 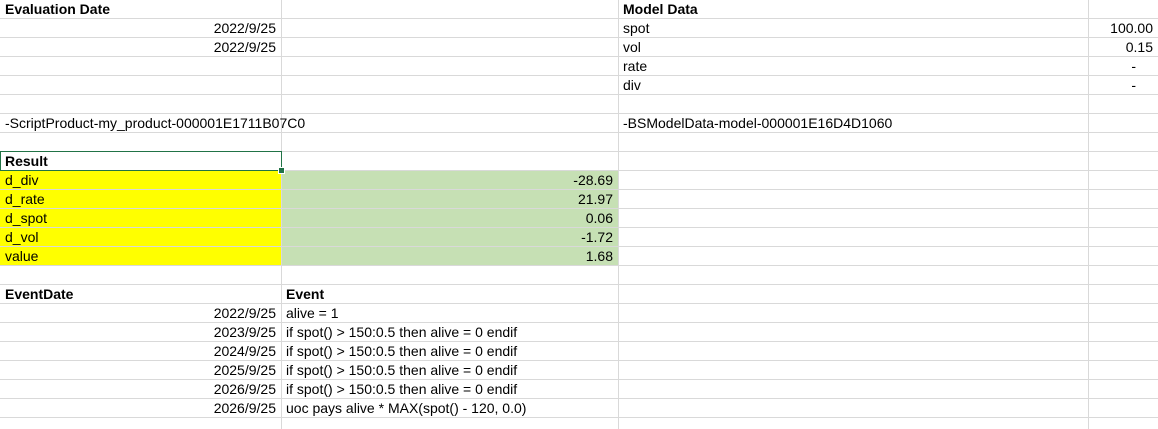 What do you see at coordinates (25, 199) in the screenshot?
I see `result-label: d_rate` at bounding box center [25, 199].